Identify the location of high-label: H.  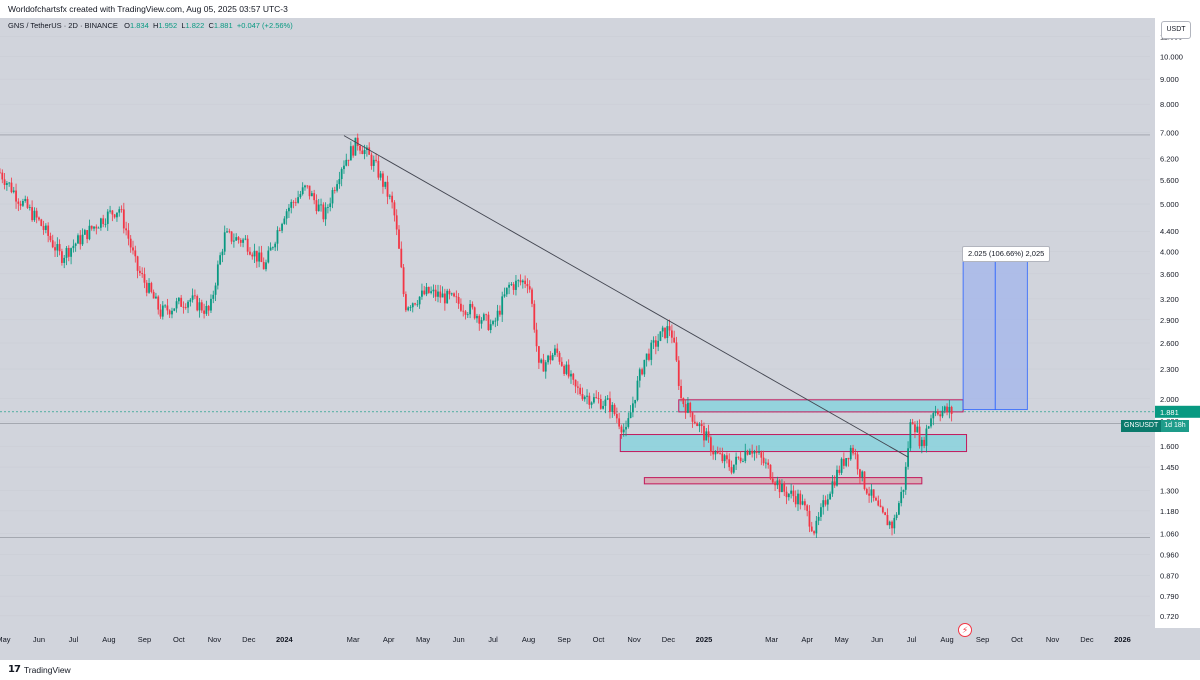
(155, 25).